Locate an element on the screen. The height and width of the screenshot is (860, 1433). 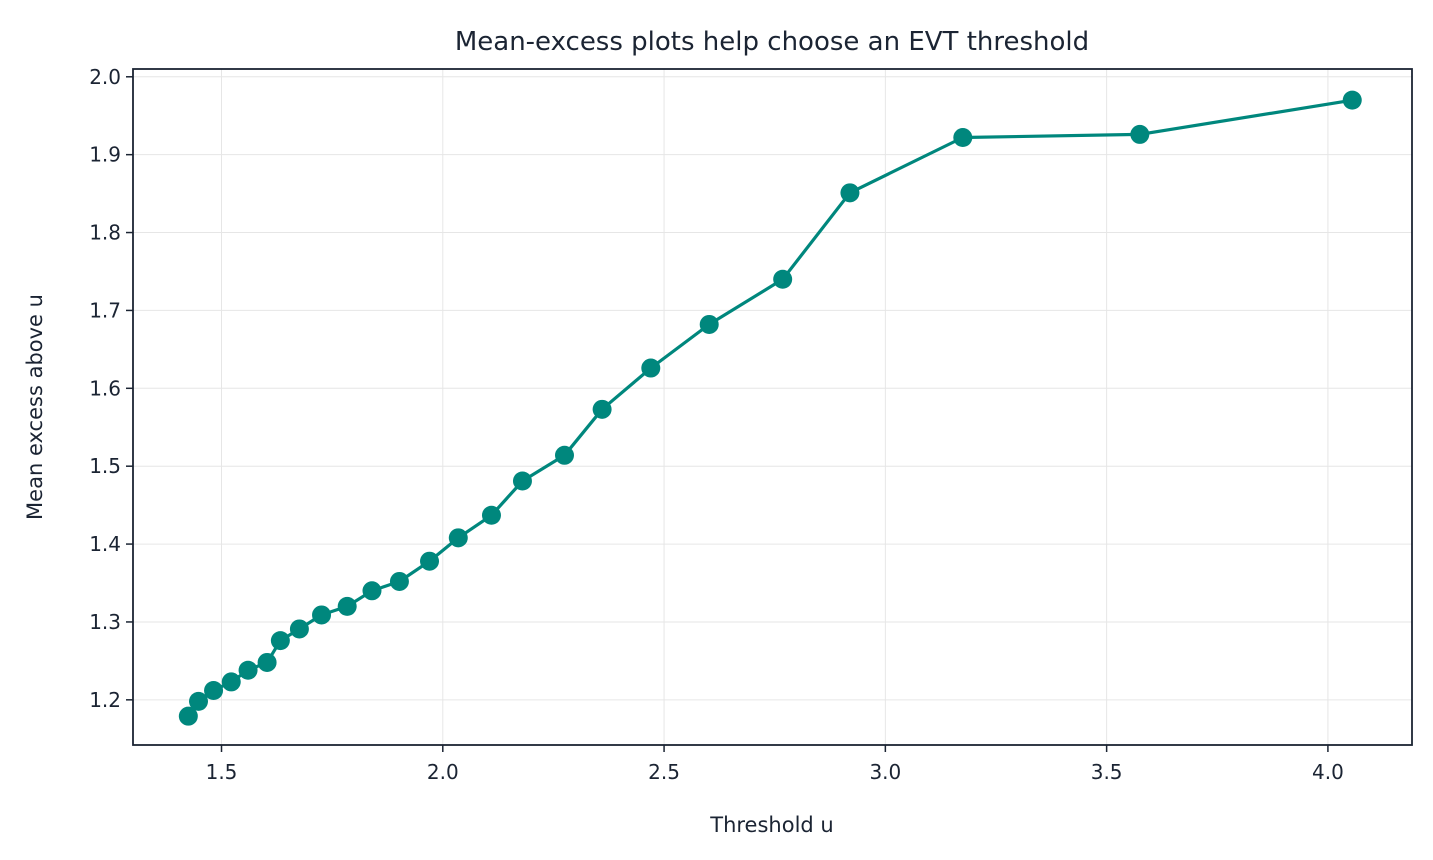
y-axis-ticks: 1.2 1.3 1.4 1.5 1.6 1.7 1.8 1.9 2.0 is located at coordinates (111, 388).